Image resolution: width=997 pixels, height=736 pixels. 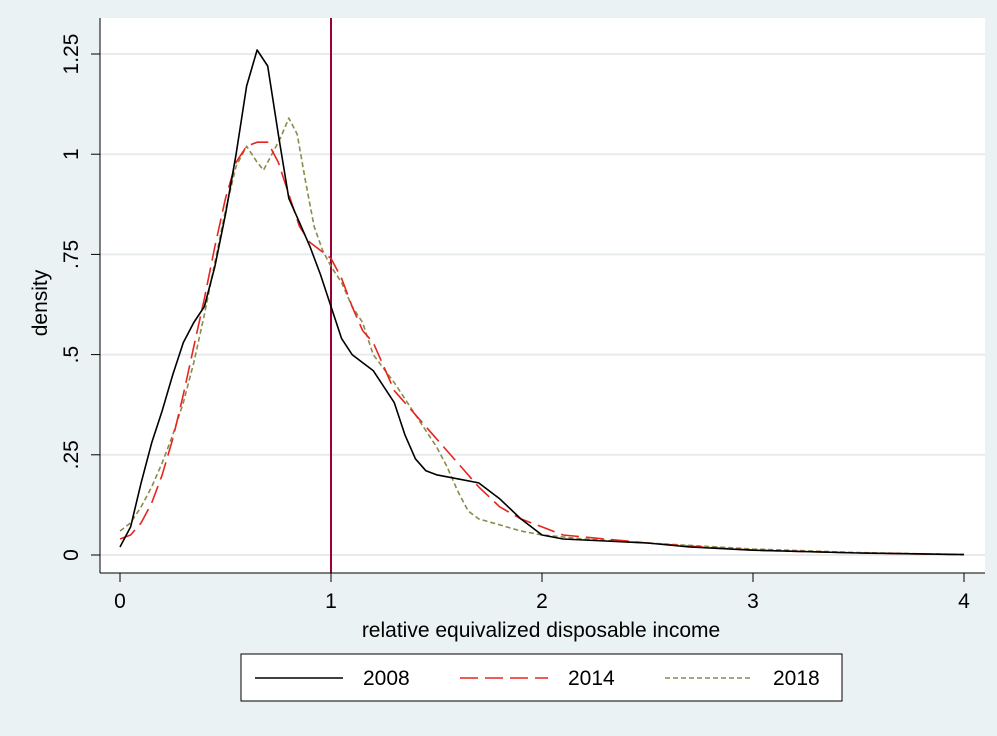 I want to click on y-tick-label-5: 1.25, so click(x=71, y=54).